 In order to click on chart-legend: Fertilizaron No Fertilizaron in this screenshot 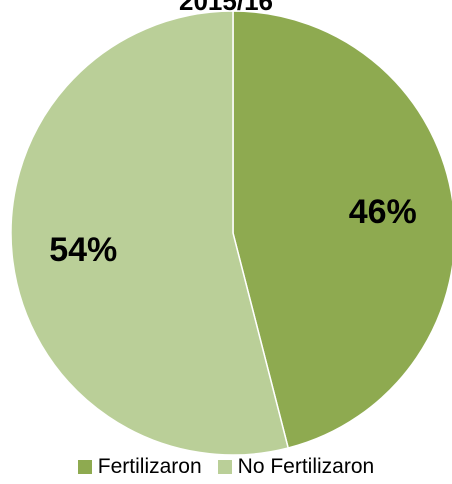, I will do `click(226, 467)`.